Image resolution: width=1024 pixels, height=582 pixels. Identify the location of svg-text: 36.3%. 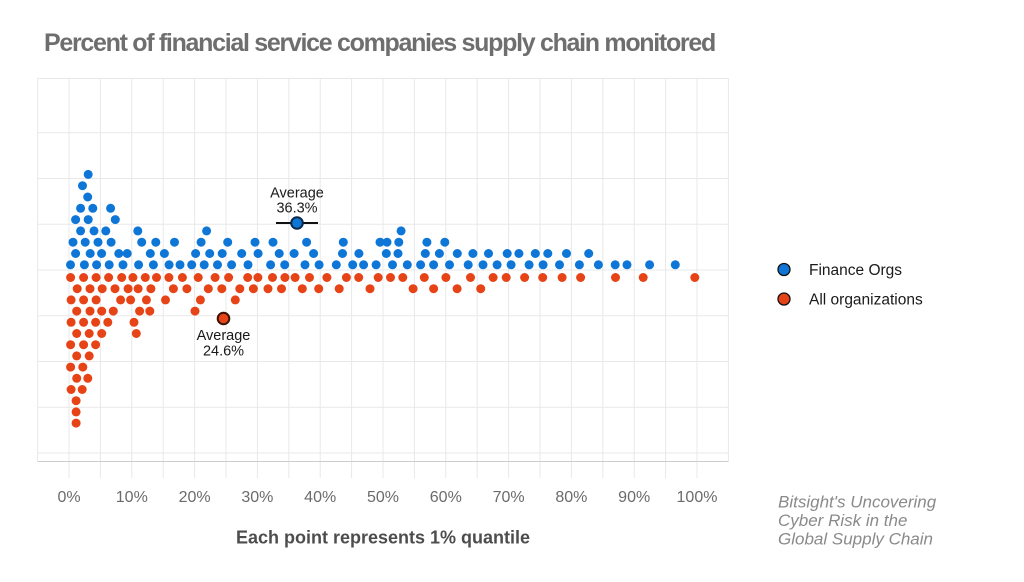
(296, 209).